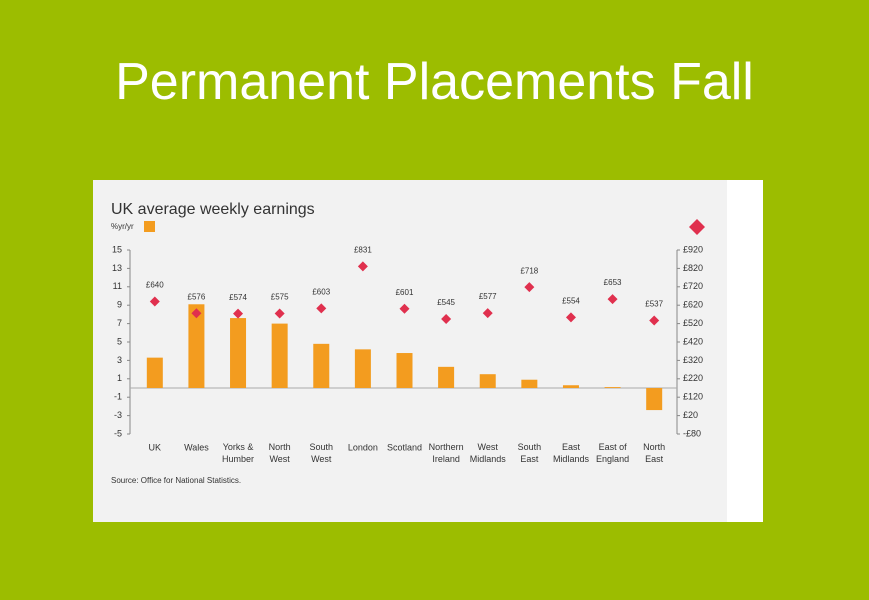  Describe the element at coordinates (196, 447) in the screenshot. I see `x-tick-label: Wales` at that location.